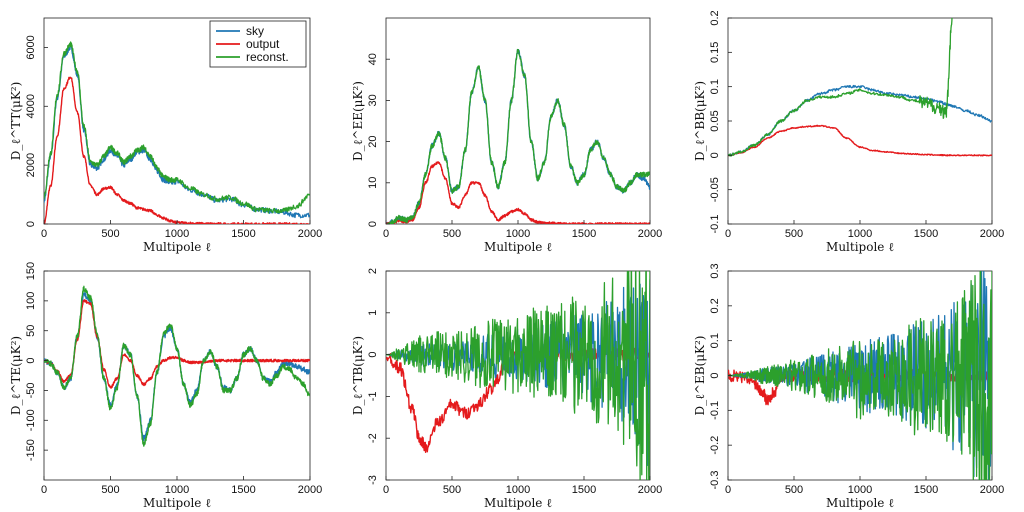 This screenshot has width=1024, height=512. I want to click on legend-label-sky: sky, so click(255, 31).